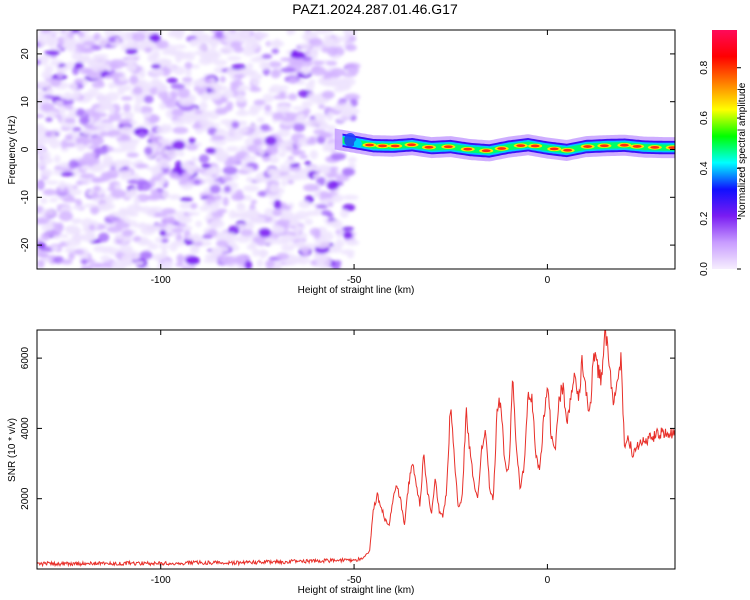  I want to click on snr-x-axis-label: Height of straight line (km), so click(356, 590).